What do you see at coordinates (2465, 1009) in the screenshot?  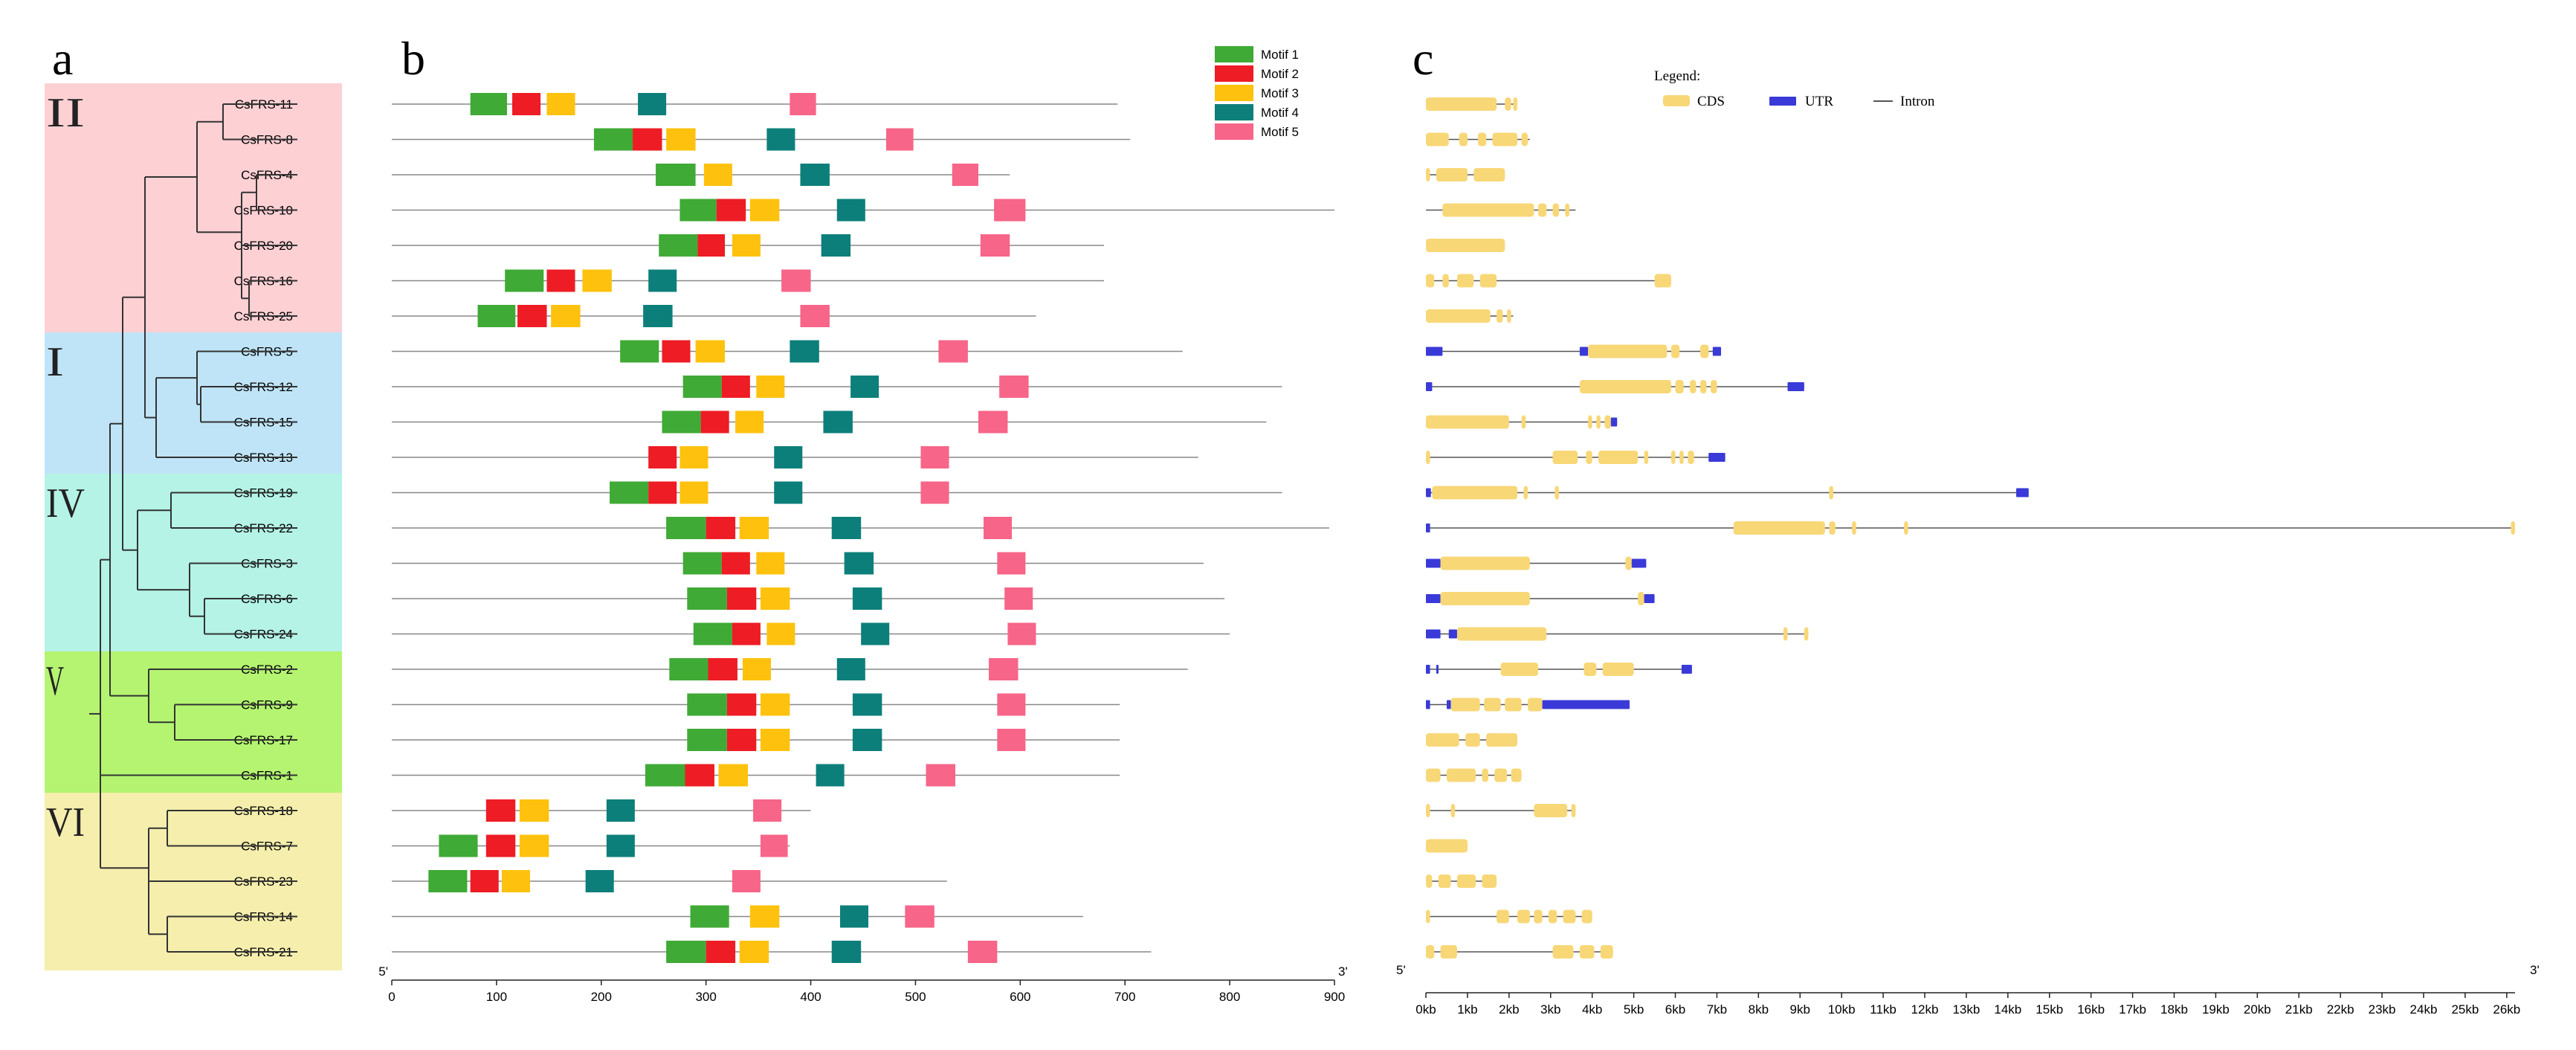 I see `axis-c-tick-label: 25kb` at bounding box center [2465, 1009].